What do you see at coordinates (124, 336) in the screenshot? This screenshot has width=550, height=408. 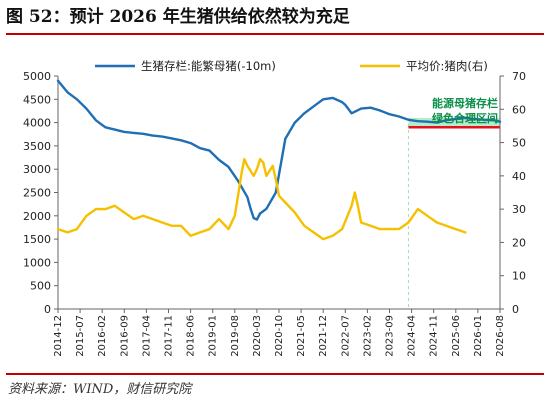 I see `x-axis-tick-label: 2016-09` at bounding box center [124, 336].